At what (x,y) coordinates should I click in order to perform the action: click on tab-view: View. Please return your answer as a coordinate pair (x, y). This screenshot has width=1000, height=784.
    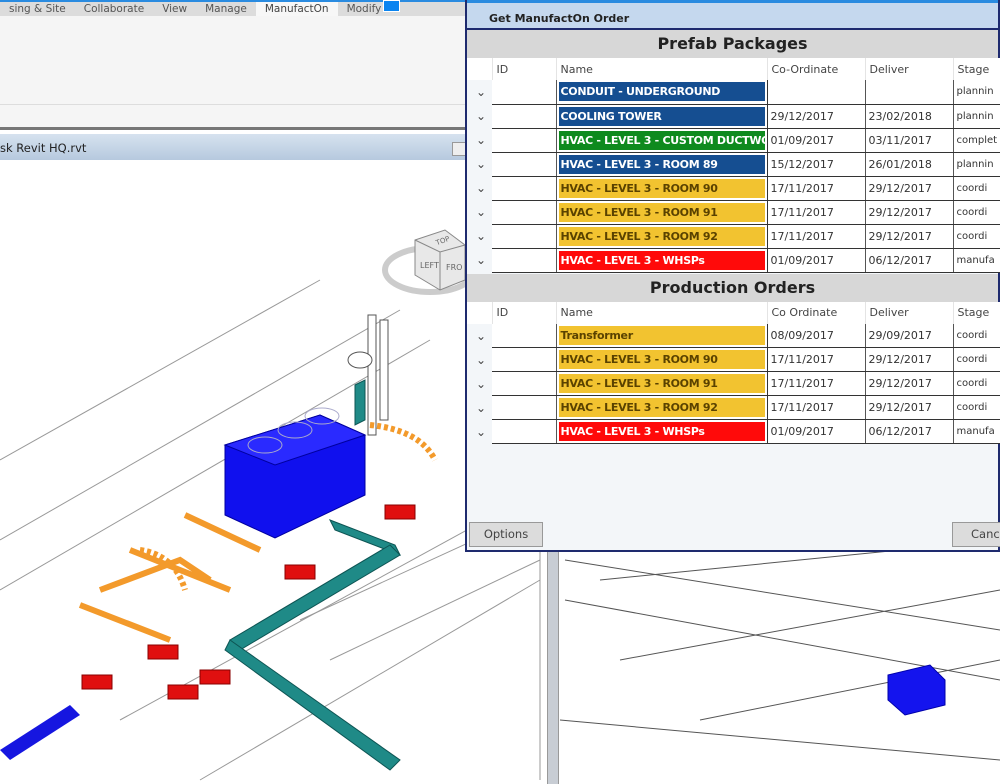
    Looking at the image, I should click on (175, 9).